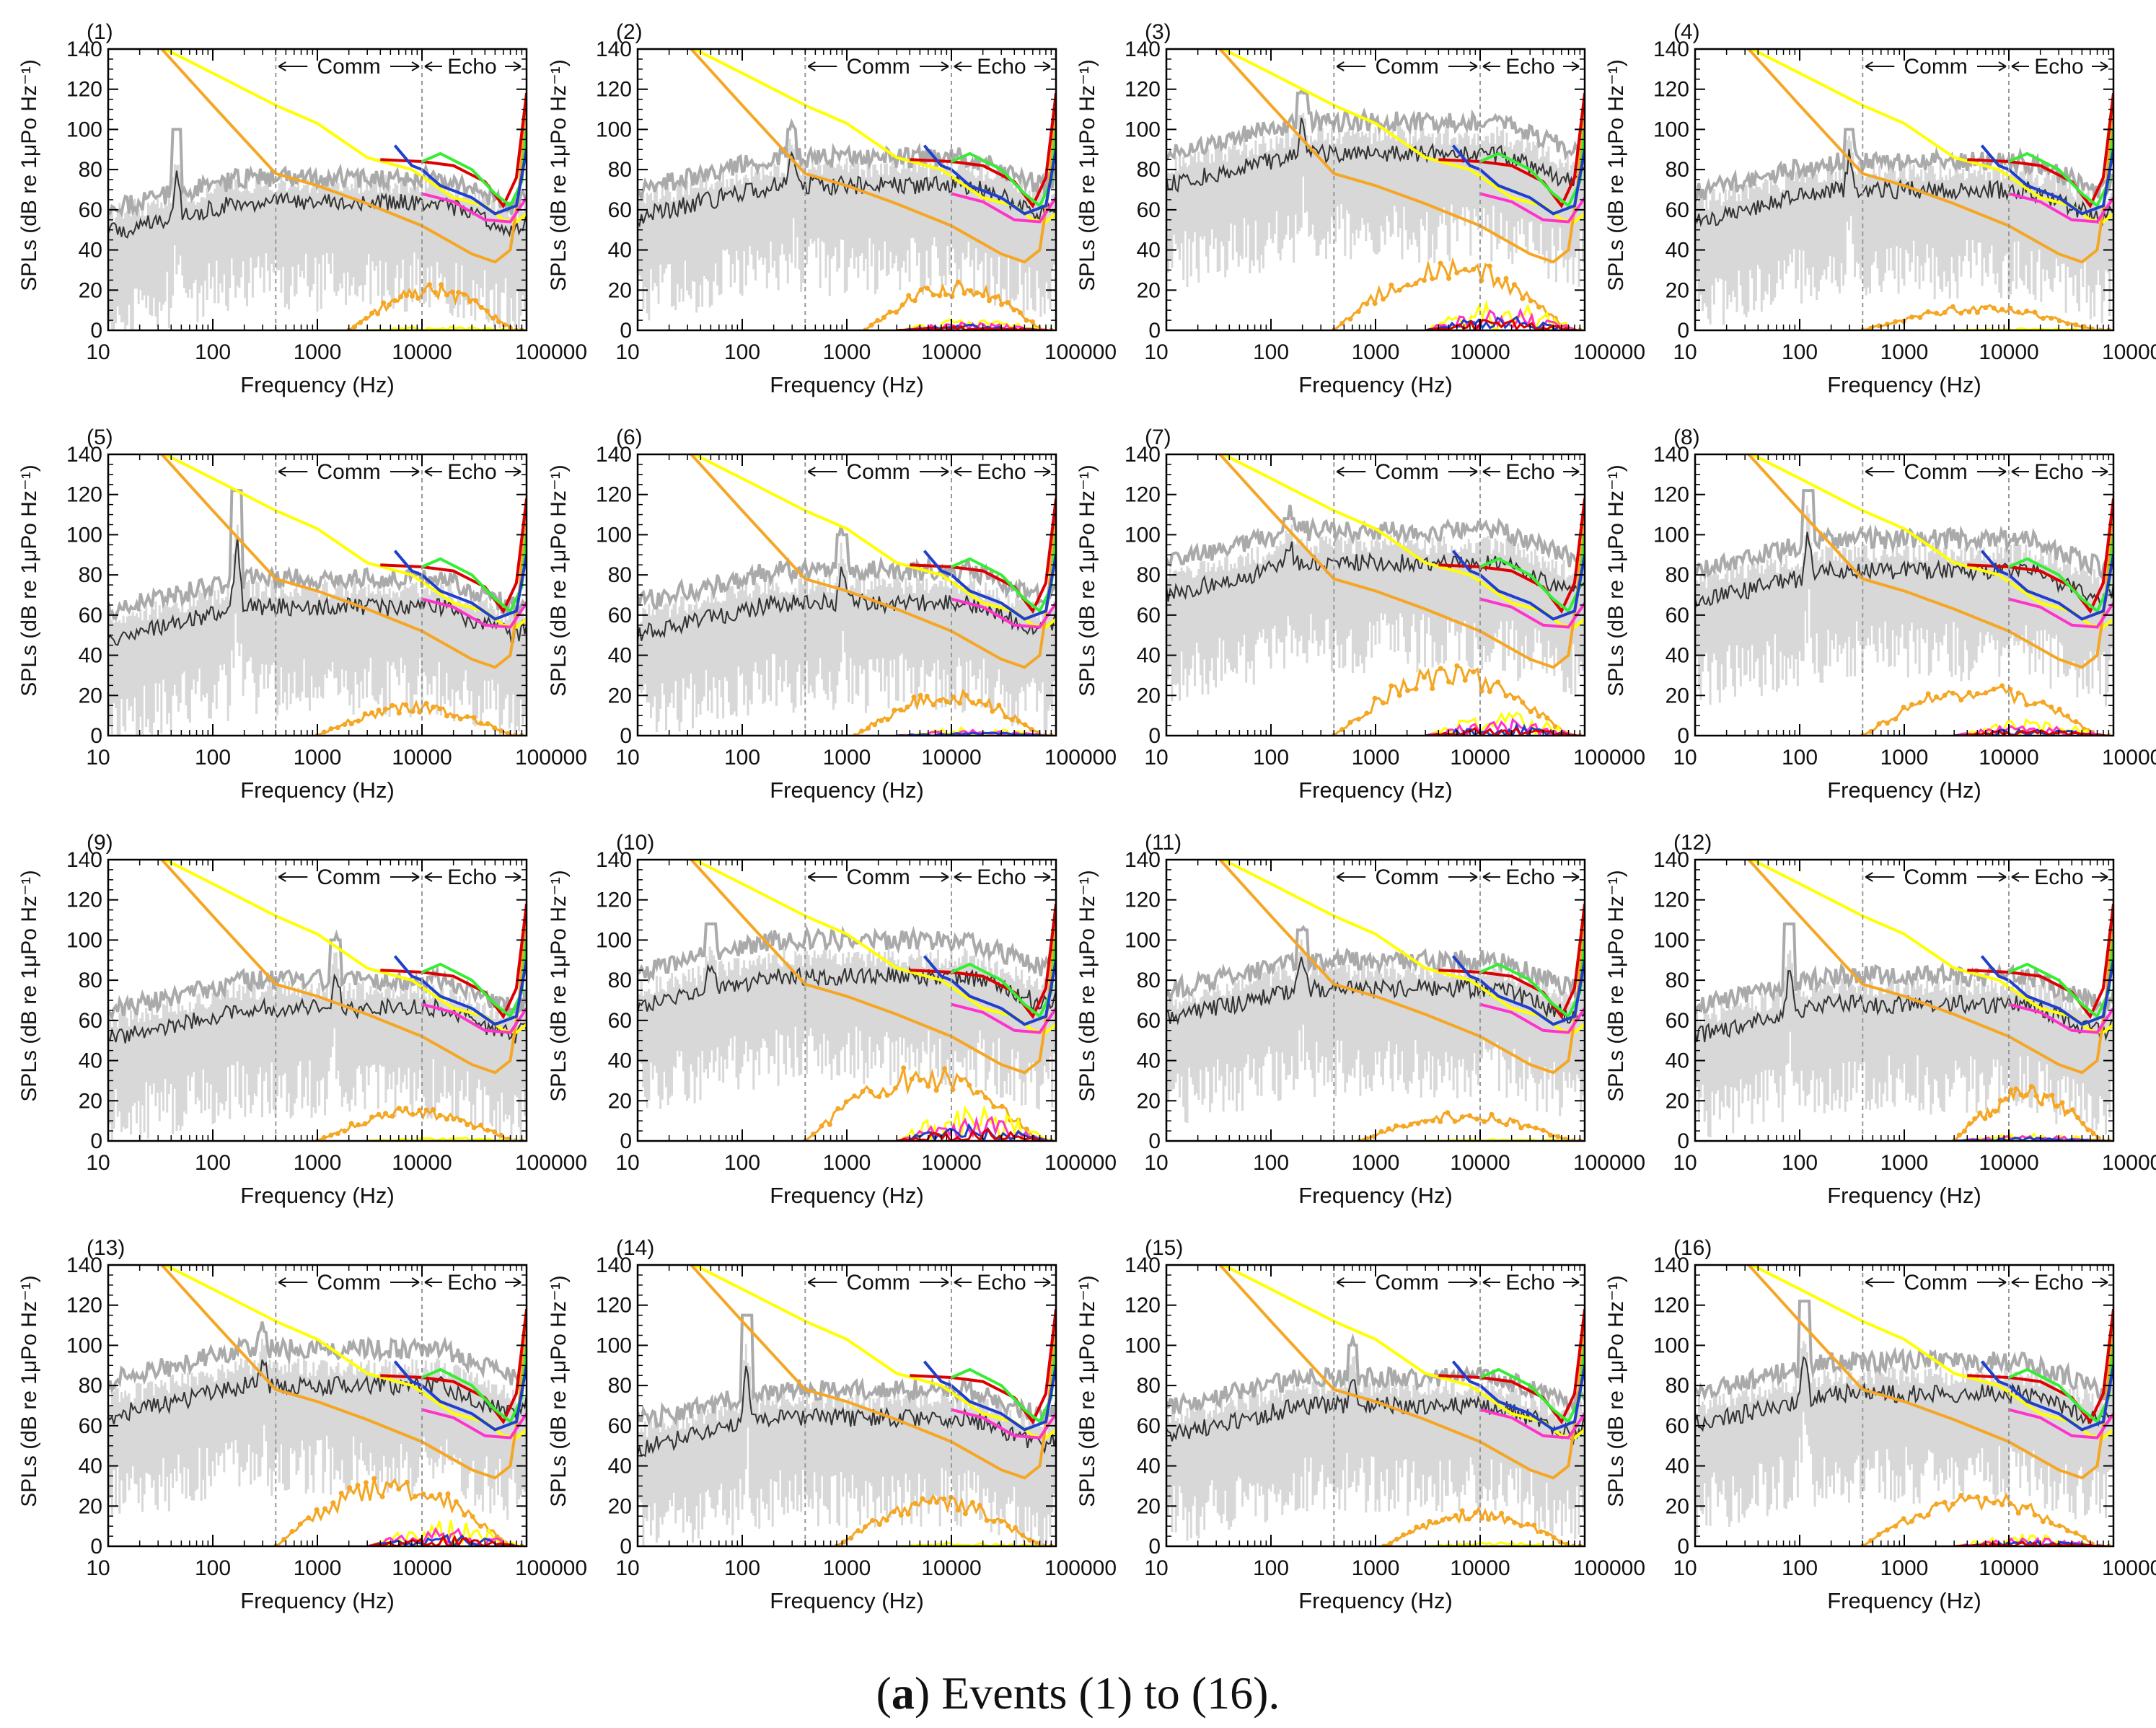 Image resolution: width=2156 pixels, height=1728 pixels. I want to click on yellow-exceedance, so click(973, 1122).